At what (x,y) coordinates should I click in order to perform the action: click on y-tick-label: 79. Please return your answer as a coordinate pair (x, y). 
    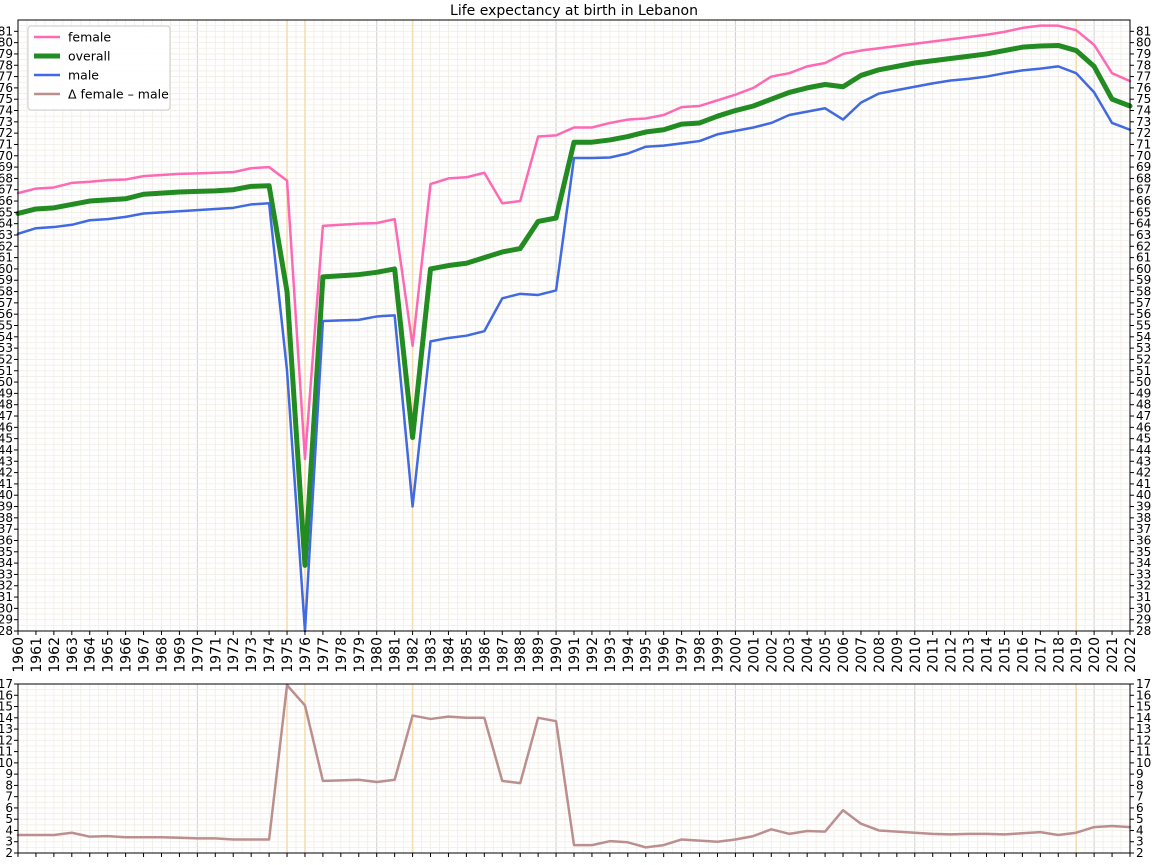
    Looking at the image, I should click on (1143, 54).